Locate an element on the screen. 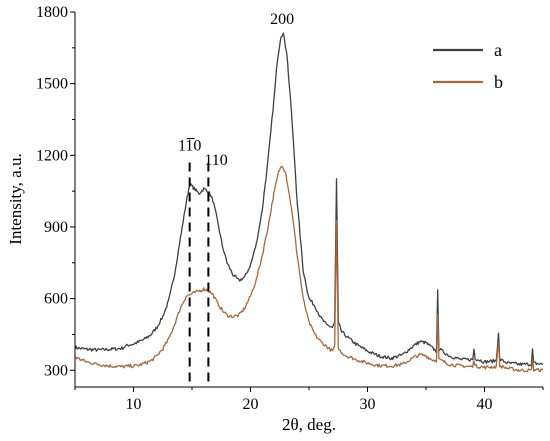 The width and height of the screenshot is (550, 441). x-axis-title: 2θ, deg. is located at coordinates (309, 424).